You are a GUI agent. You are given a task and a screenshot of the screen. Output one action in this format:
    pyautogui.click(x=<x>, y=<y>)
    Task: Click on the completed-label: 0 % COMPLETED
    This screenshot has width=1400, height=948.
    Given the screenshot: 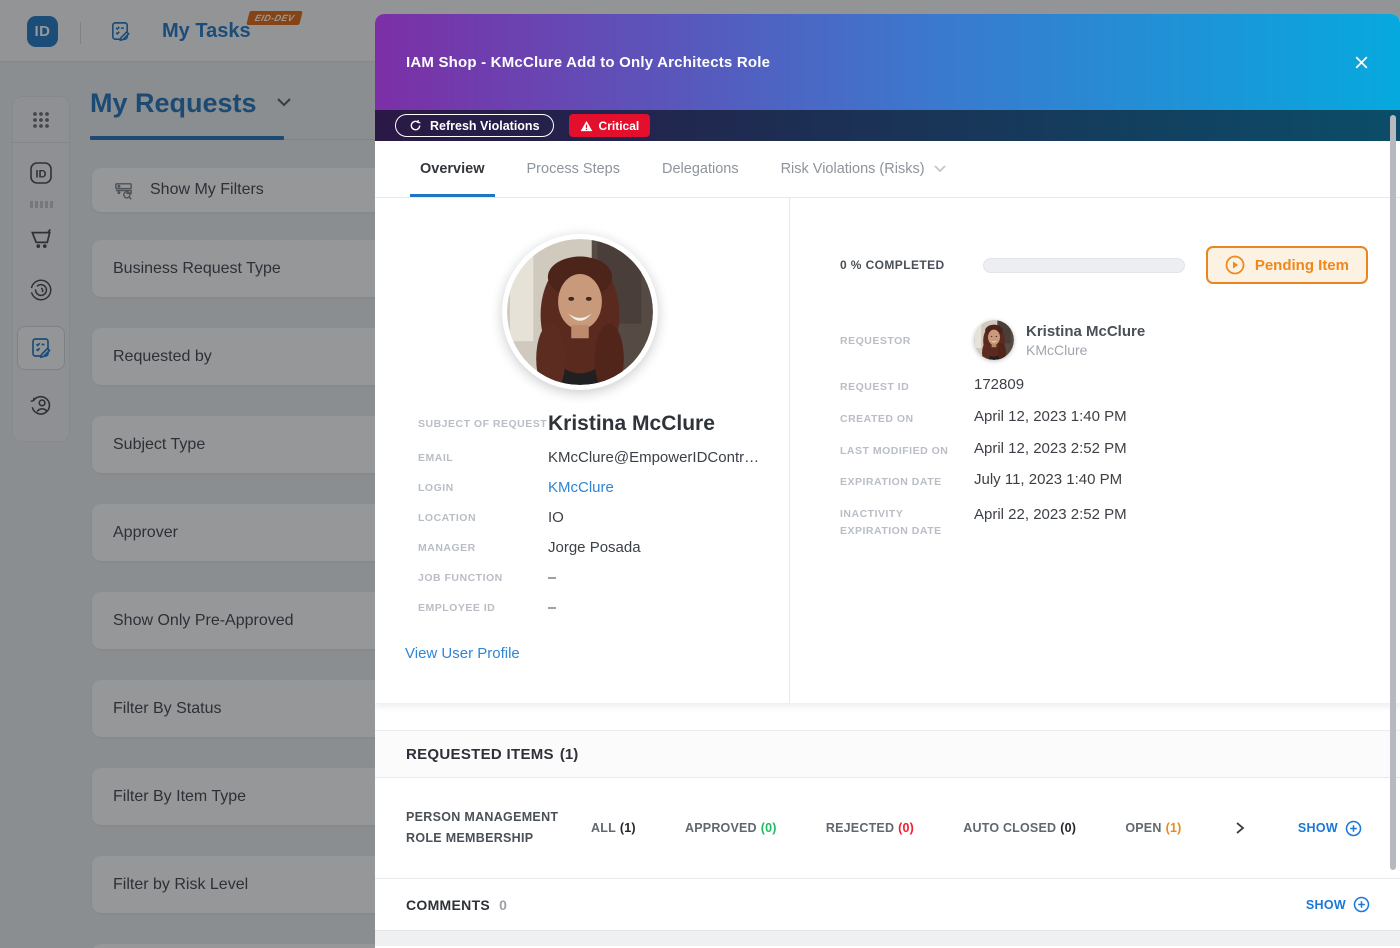 What is the action you would take?
    pyautogui.click(x=892, y=265)
    